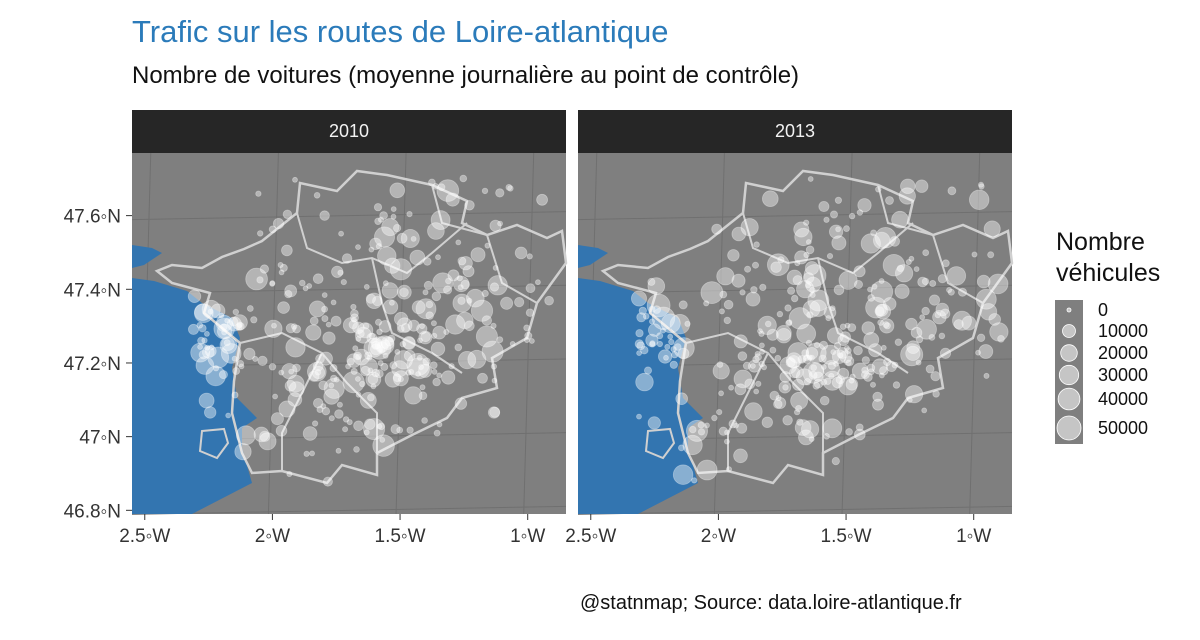 The image size is (1200, 640). I want to click on facet-label: 2010, so click(349, 131).